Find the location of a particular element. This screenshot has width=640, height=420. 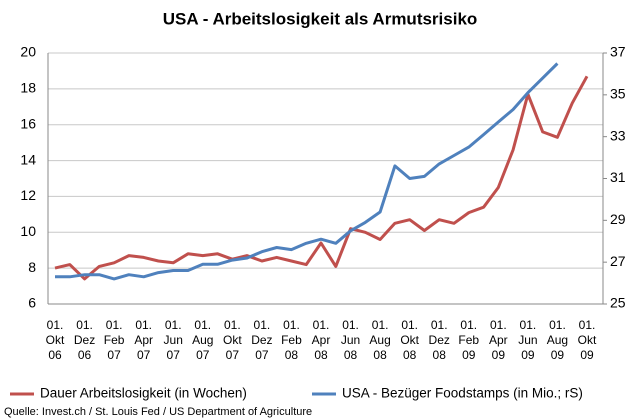

x-tick-label: 01. Okt 08 is located at coordinates (409, 340).